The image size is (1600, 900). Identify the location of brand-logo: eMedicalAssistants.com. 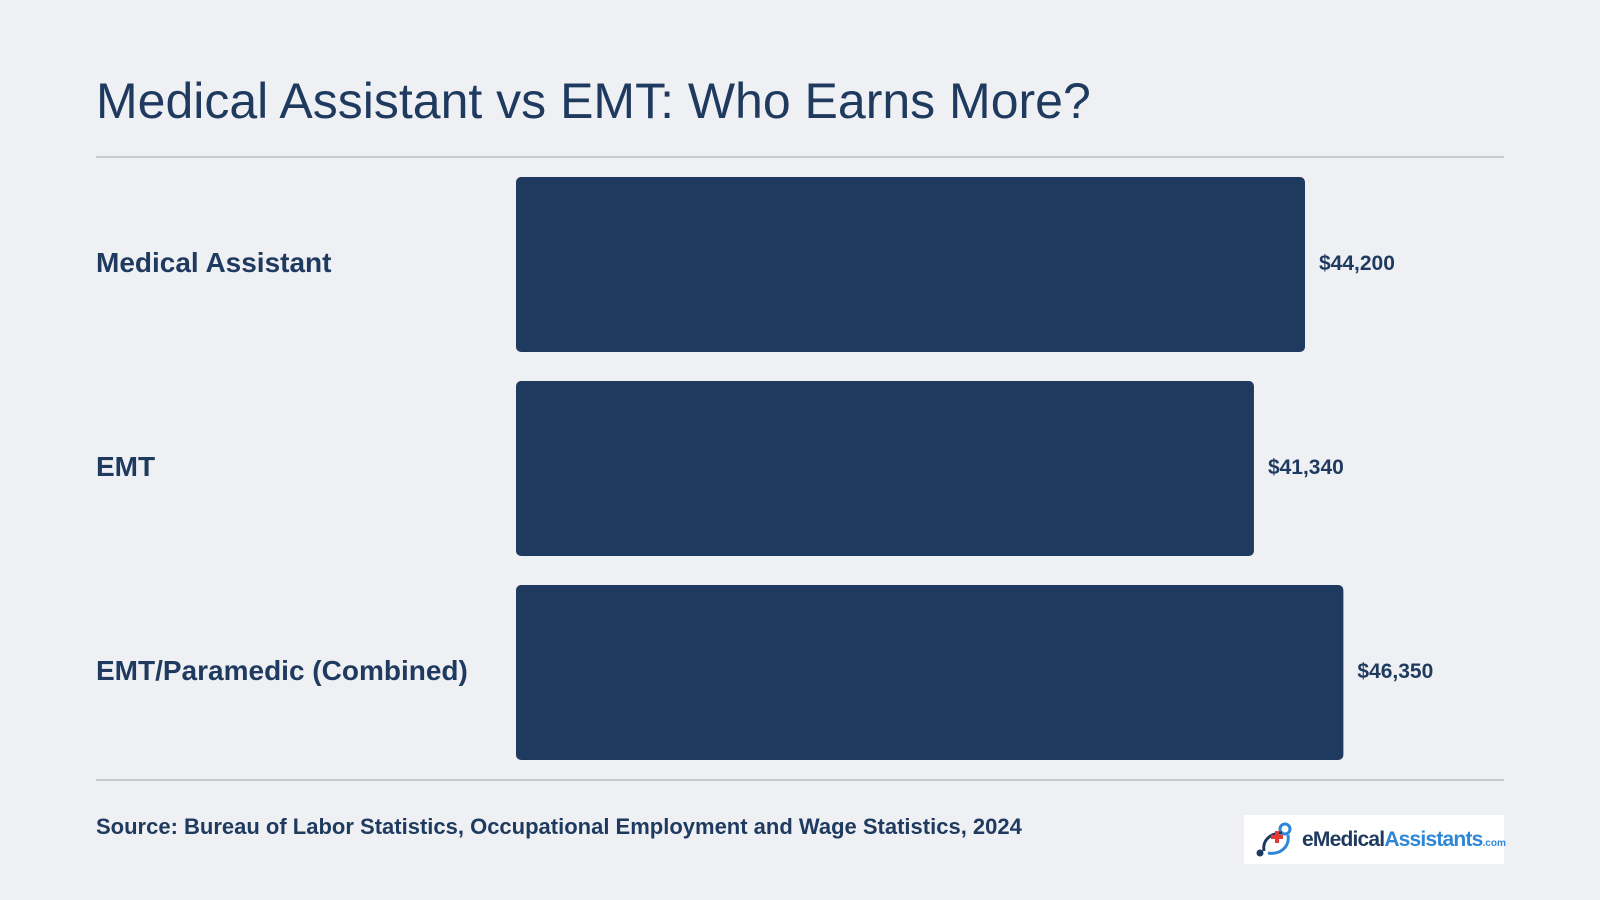
(1375, 839).